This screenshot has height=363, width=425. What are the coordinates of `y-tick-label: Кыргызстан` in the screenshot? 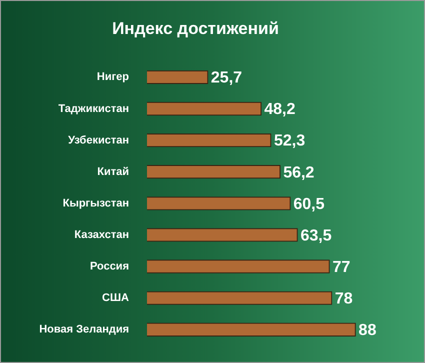 It's located at (95, 203).